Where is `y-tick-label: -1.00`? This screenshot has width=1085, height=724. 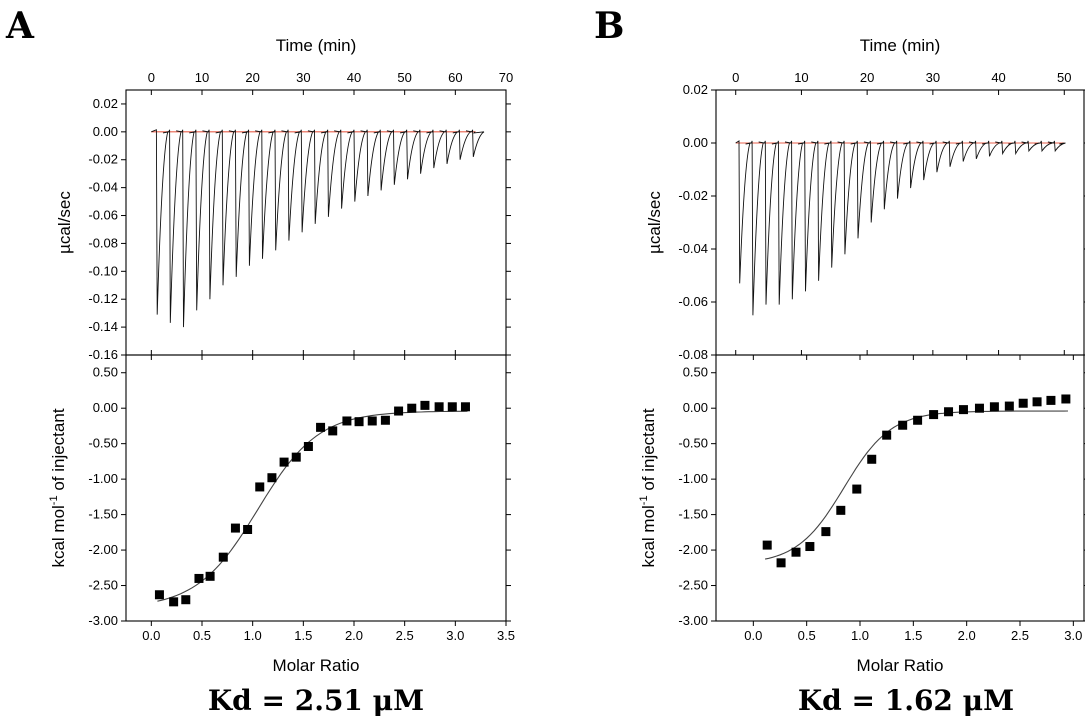 y-tick-label: -1.00 is located at coordinates (103, 478).